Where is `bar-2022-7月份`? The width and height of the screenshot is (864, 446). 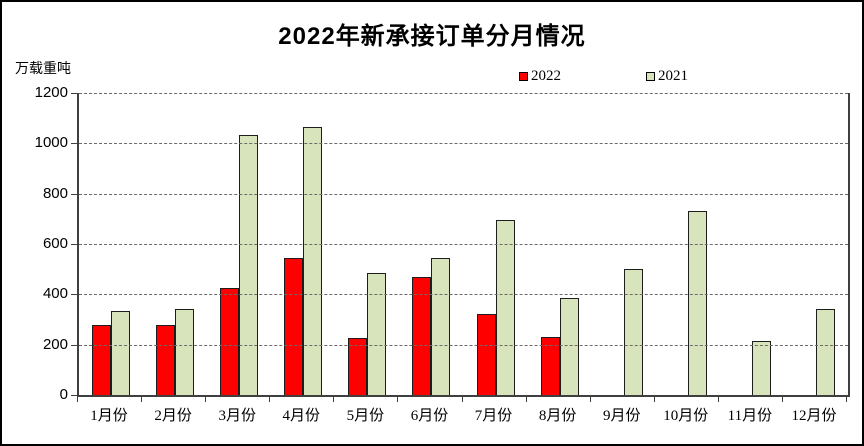
bar-2022-7月份 is located at coordinates (486, 354).